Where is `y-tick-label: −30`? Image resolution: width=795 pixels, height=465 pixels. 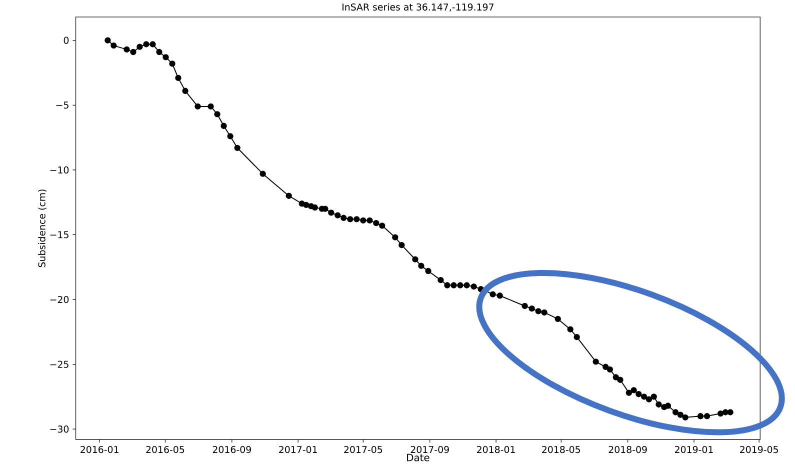
y-tick-label: −30 is located at coordinates (59, 429).